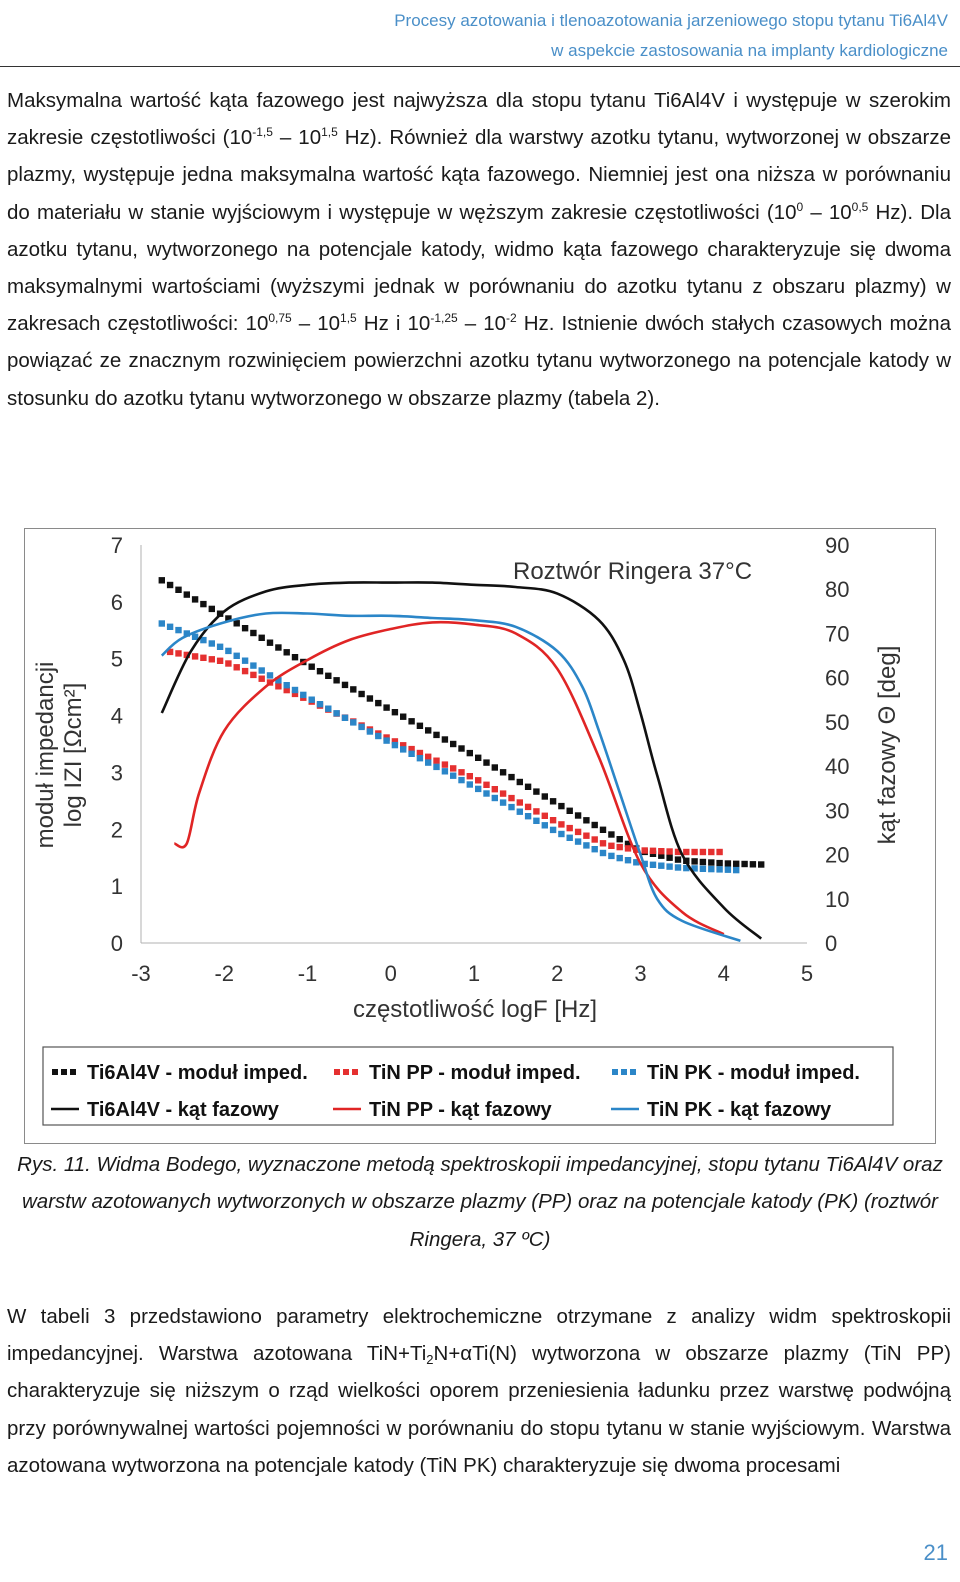 This screenshot has height=1582, width=960. What do you see at coordinates (831, 943) in the screenshot?
I see `y-right-tick-label: 0` at bounding box center [831, 943].